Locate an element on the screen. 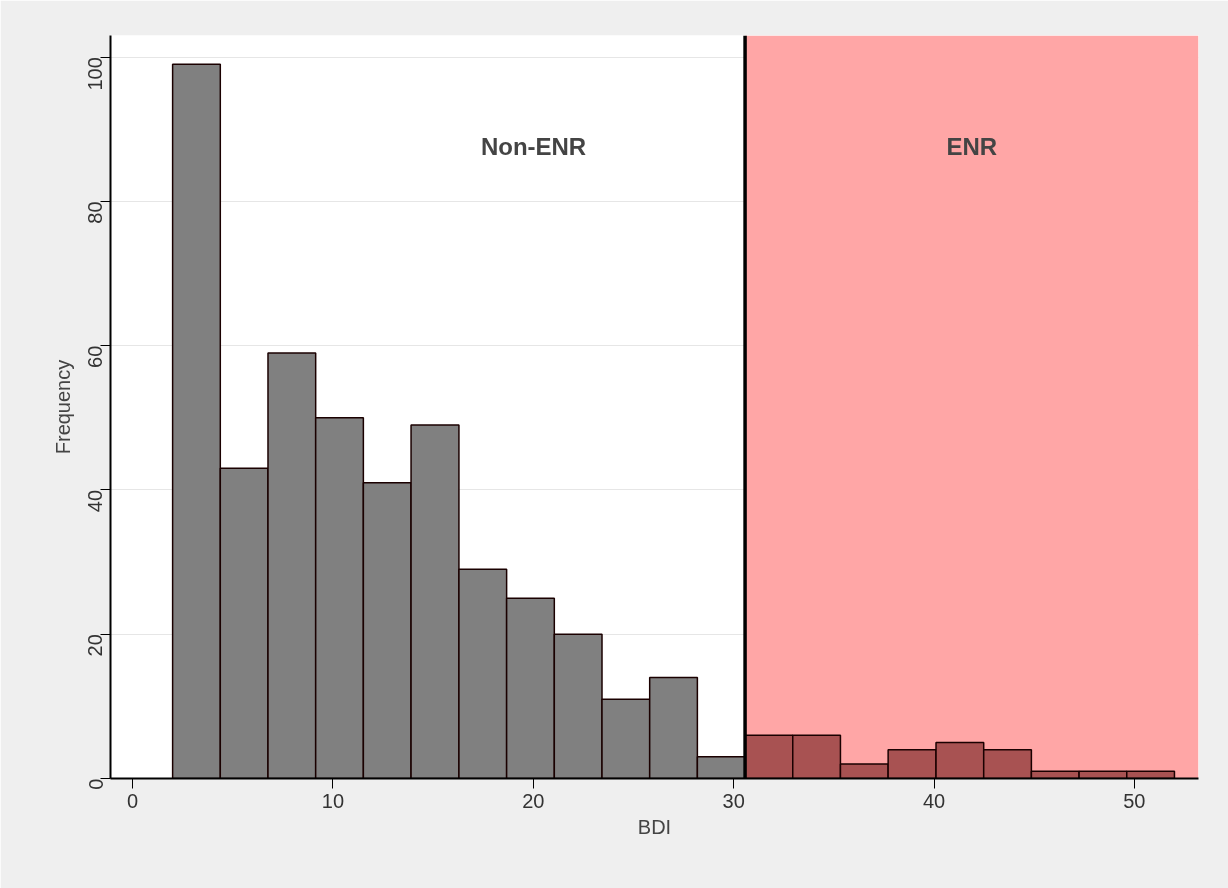 The width and height of the screenshot is (1228, 888). x-tick-label: 50 is located at coordinates (1134, 800).